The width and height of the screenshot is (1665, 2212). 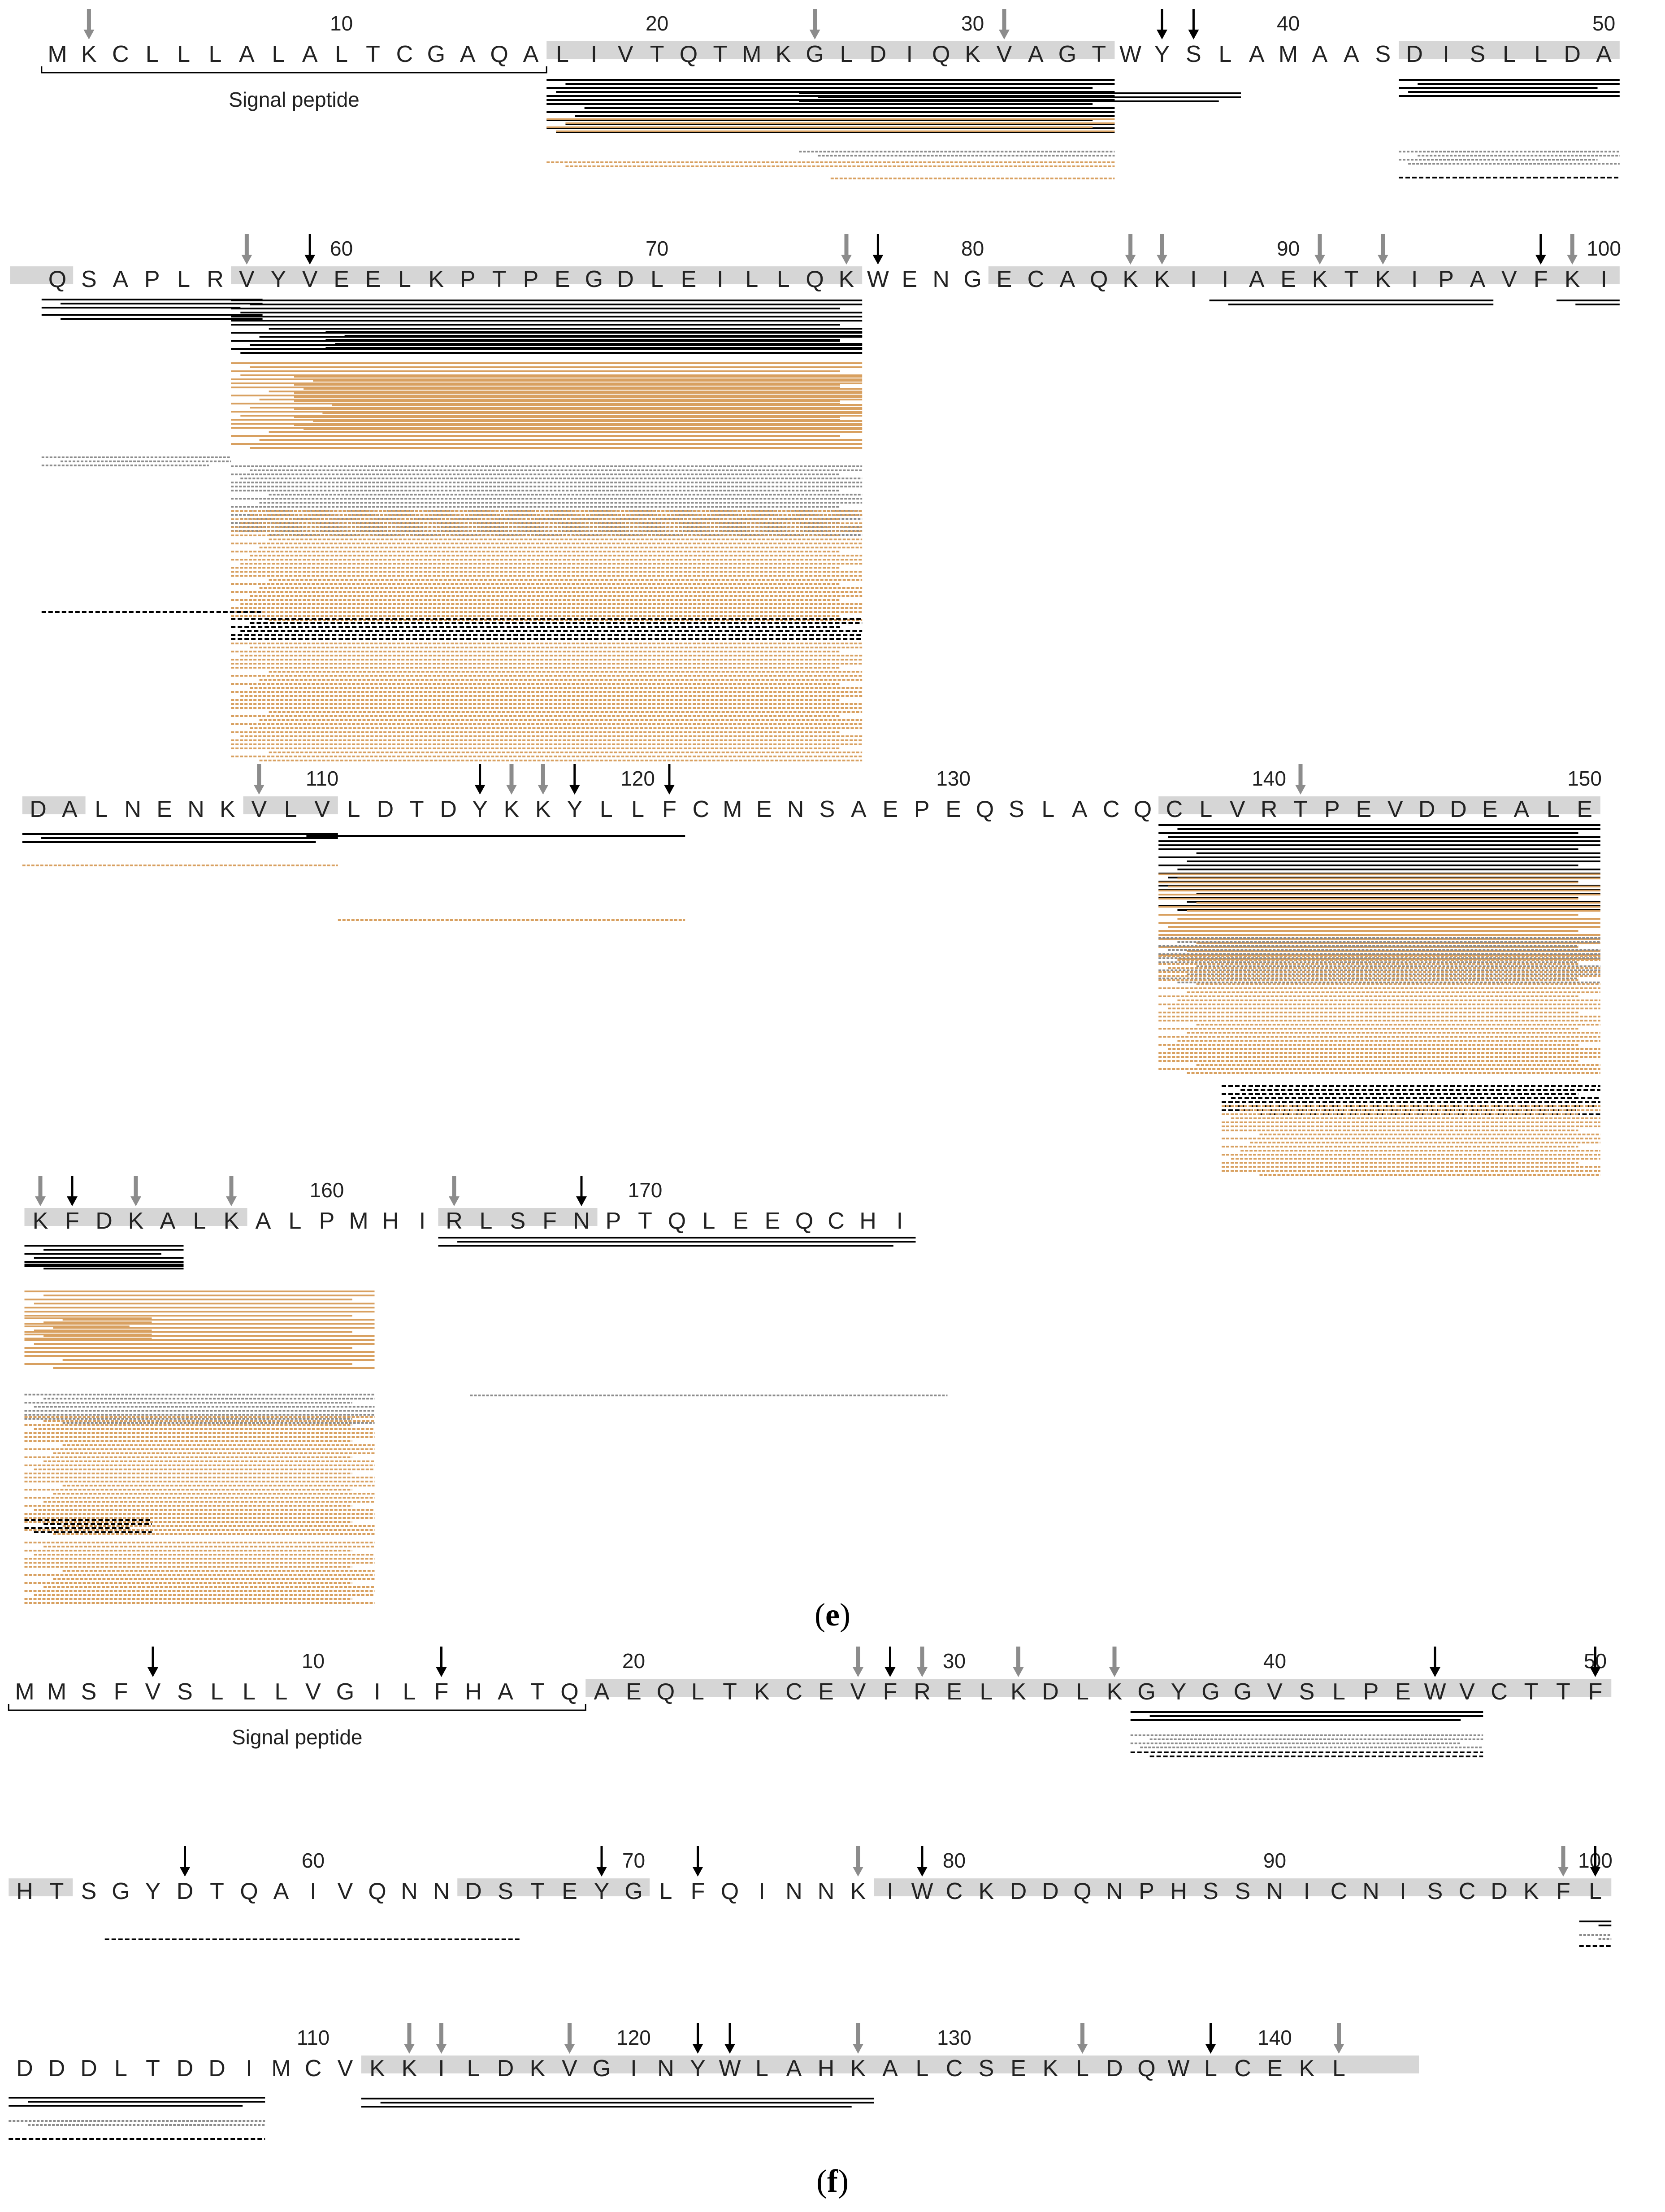 What do you see at coordinates (972, 249) in the screenshot?
I see `position-number: 80` at bounding box center [972, 249].